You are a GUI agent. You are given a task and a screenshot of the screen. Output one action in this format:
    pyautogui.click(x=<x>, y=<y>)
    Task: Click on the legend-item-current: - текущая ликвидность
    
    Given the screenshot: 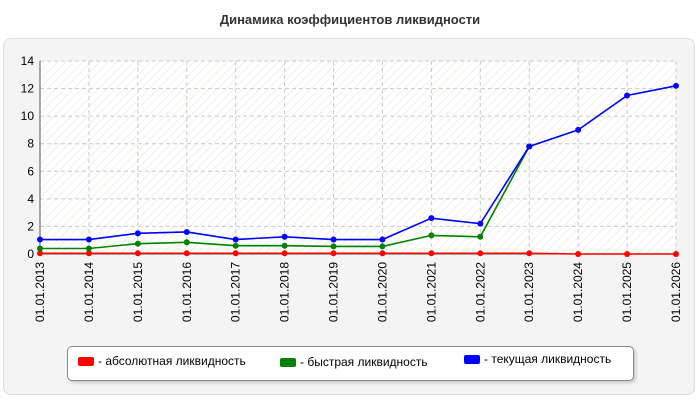 What is the action you would take?
    pyautogui.click(x=537, y=359)
    